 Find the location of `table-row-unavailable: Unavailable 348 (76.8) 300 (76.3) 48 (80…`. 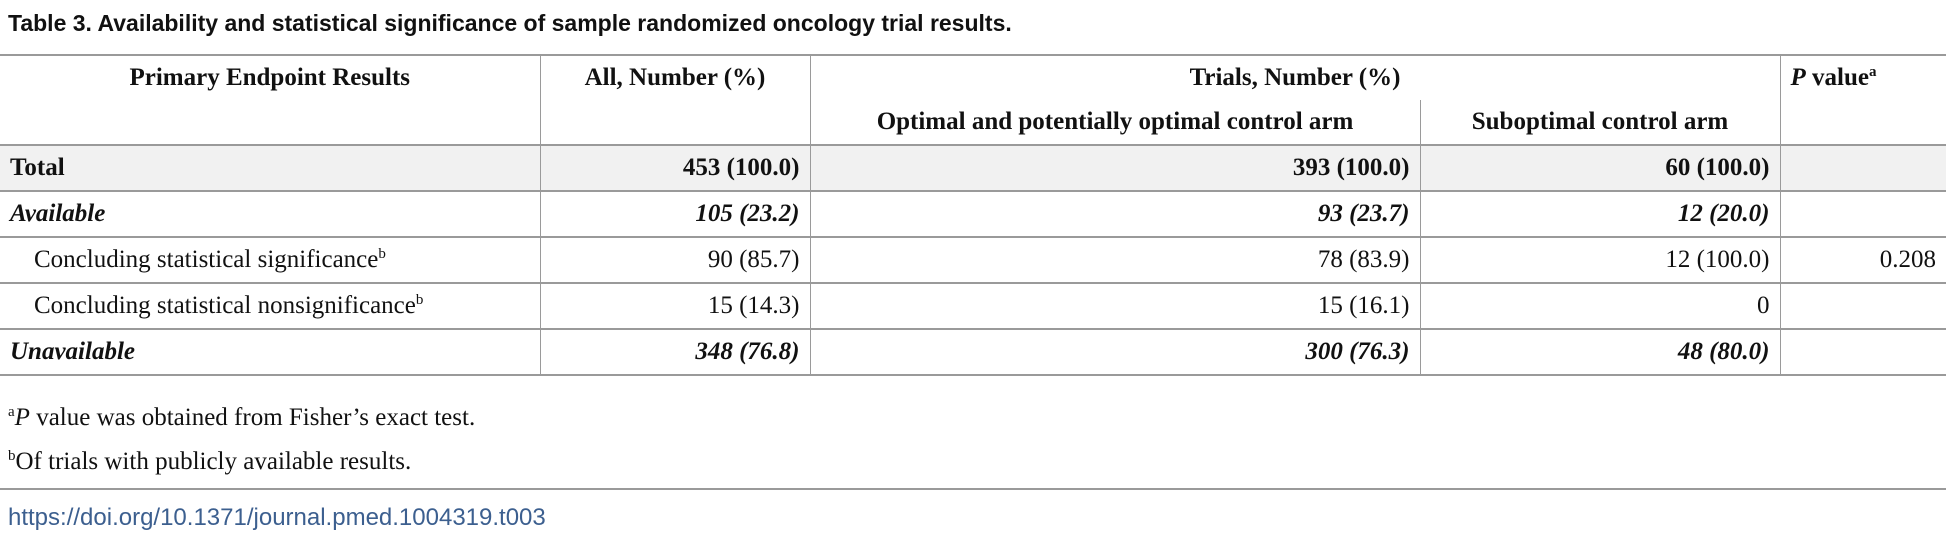

table-row-unavailable: Unavailable 348 (76.8) 300 (76.3) 48 (80… is located at coordinates (973, 352).